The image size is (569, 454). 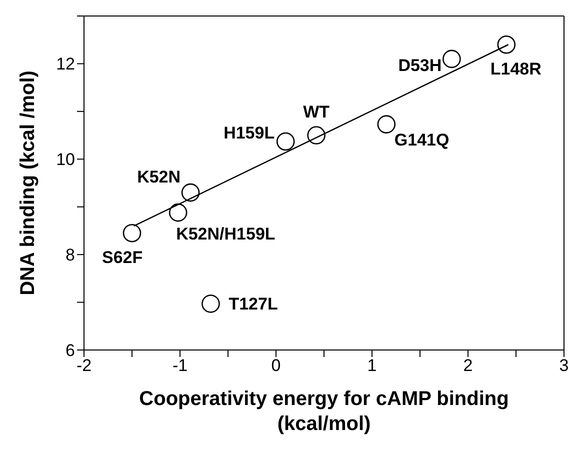 I want to click on y-tick-label: 8, so click(x=70, y=255).